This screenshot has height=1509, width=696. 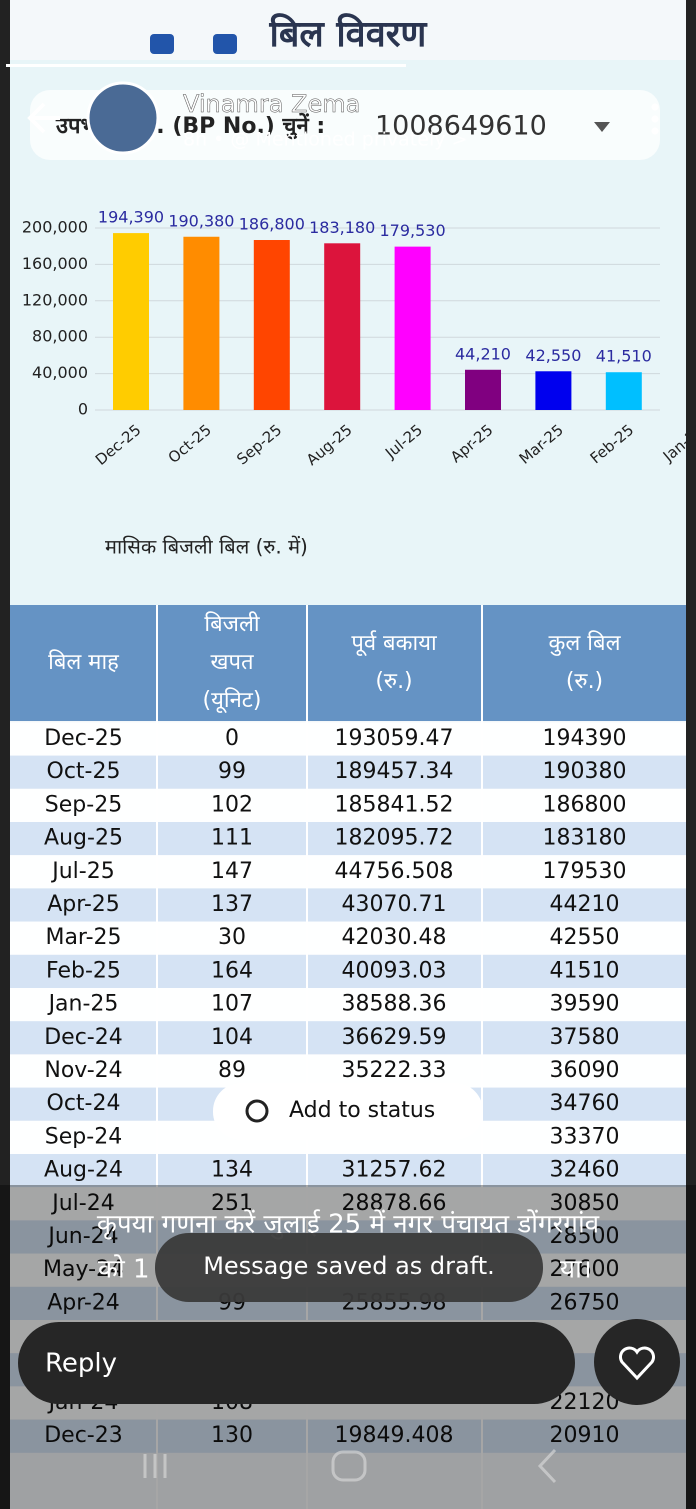 I want to click on table-cell: Oct-25, so click(x=84, y=771).